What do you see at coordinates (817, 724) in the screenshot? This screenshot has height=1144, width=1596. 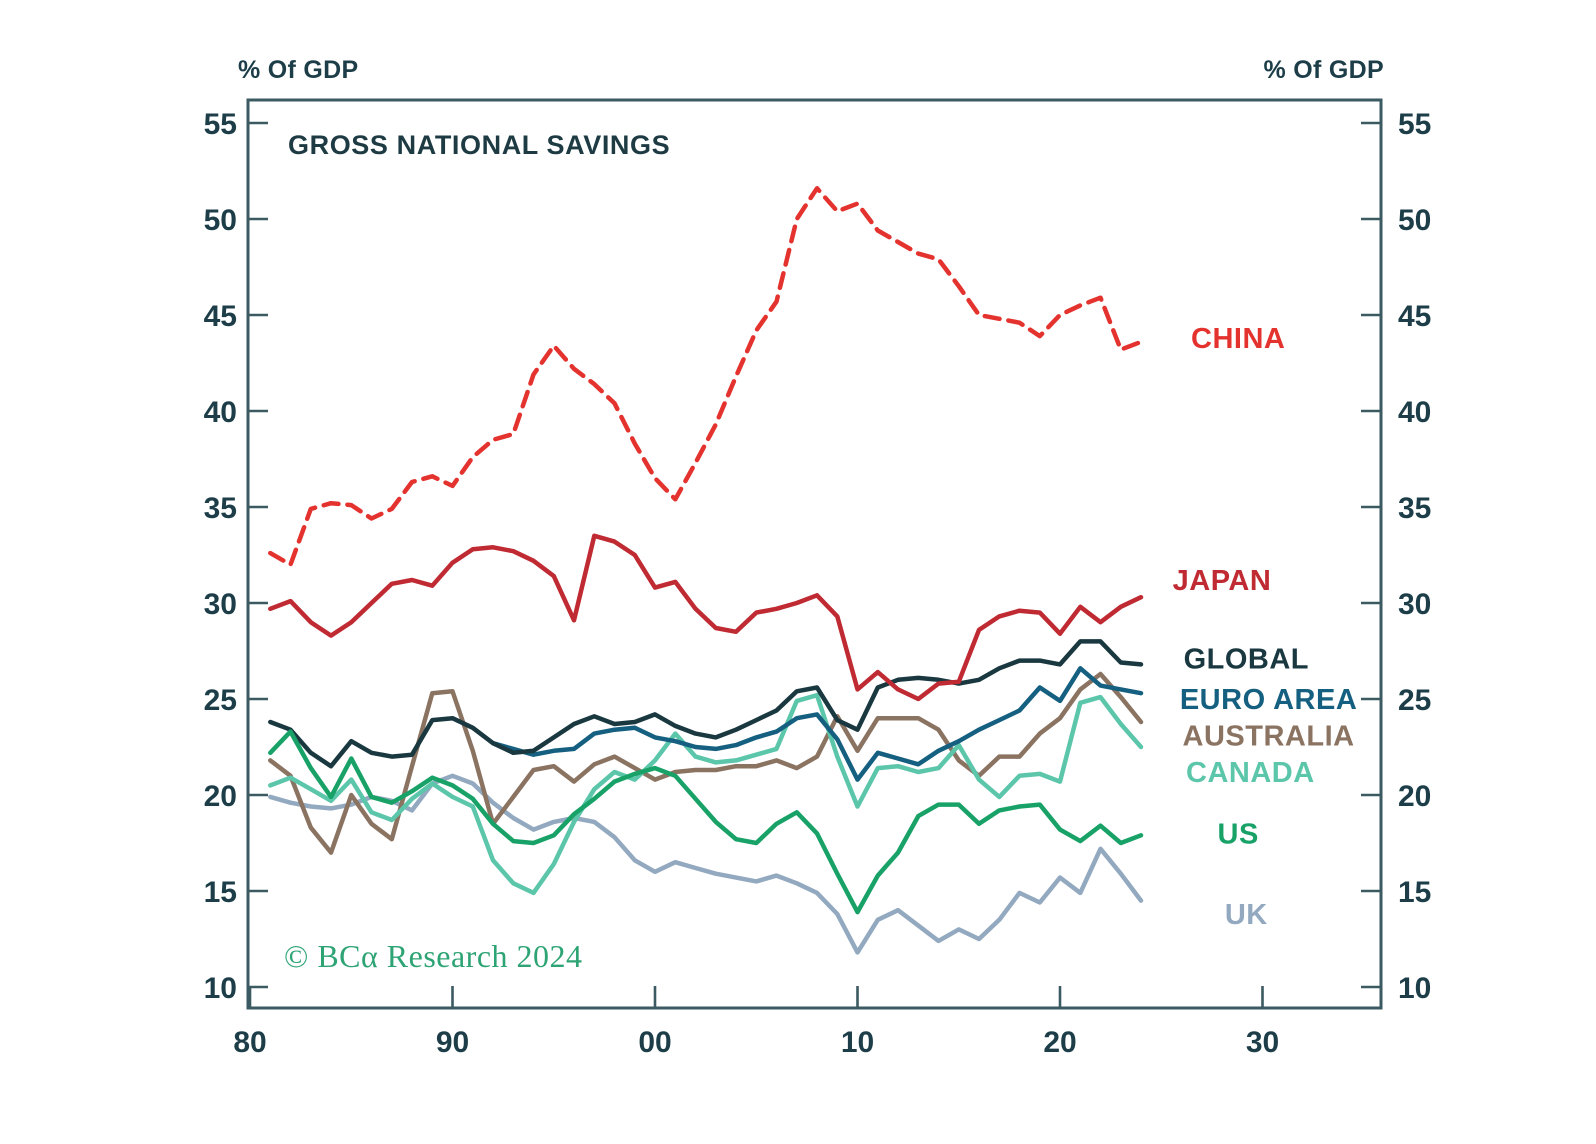 I see `series-line-euro-area` at bounding box center [817, 724].